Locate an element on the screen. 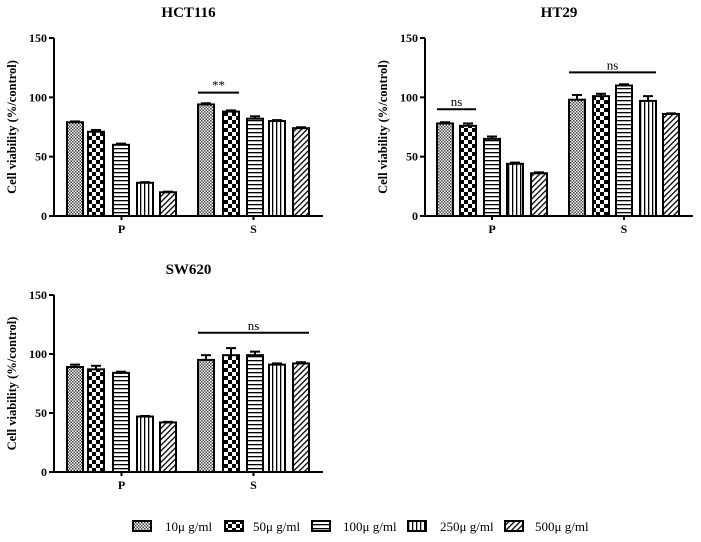  legend-item-3: 250μ g/ml is located at coordinates (450, 526).